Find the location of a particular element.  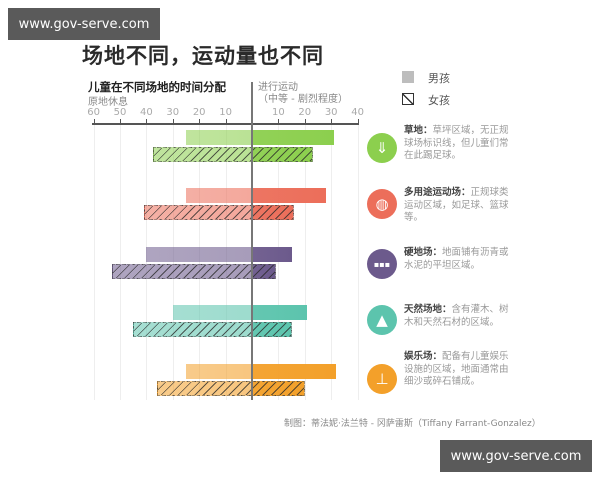

active-label-line1: 进行运动 is located at coordinates (278, 87).